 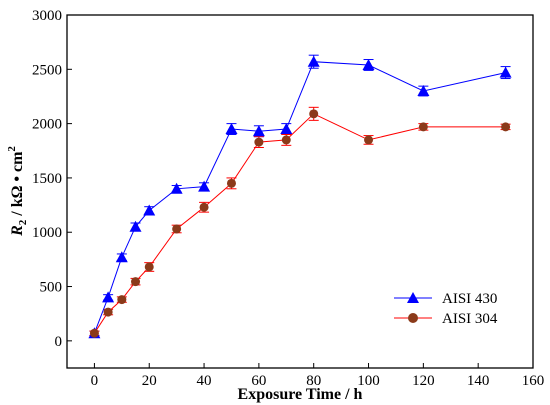 I want to click on y-tick-label: 500, so click(x=51, y=288).